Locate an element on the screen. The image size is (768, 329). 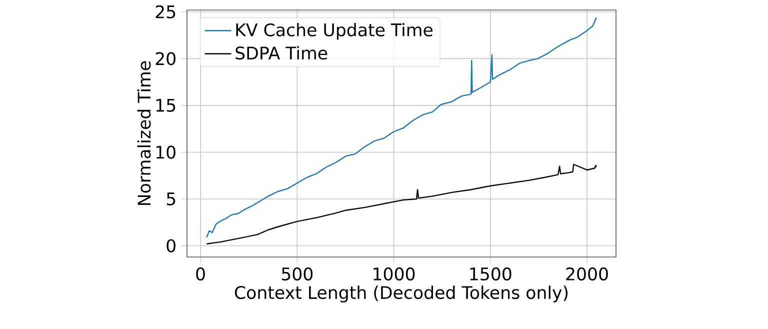
y-tick-label: 25 is located at coordinates (166, 11).